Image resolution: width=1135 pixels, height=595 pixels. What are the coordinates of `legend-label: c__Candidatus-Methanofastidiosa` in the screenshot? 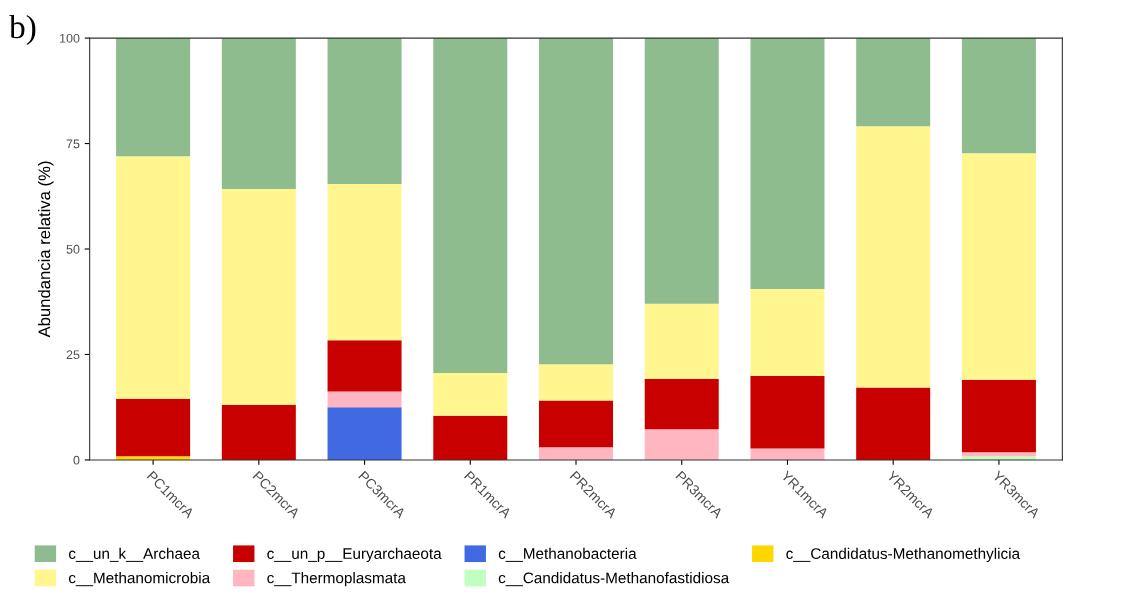 It's located at (614, 579).